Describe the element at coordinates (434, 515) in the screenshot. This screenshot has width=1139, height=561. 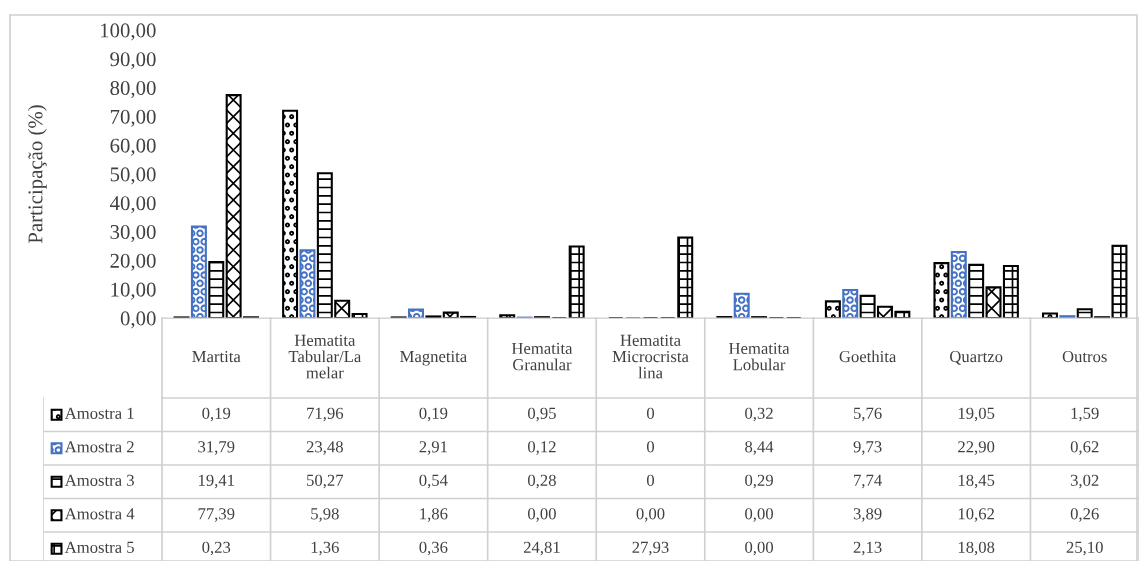
I see `data-label: 1,86` at that location.